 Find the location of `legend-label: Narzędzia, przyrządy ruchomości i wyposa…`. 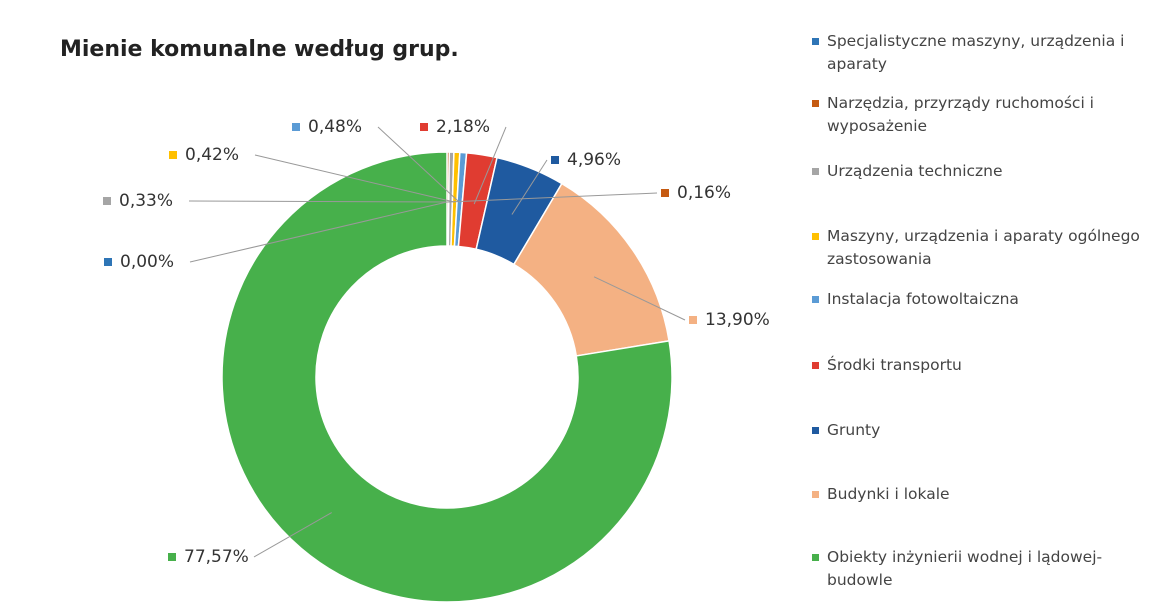

legend-label: Narzędzia, przyrządy ruchomości i wyposa… is located at coordinates (960, 114).